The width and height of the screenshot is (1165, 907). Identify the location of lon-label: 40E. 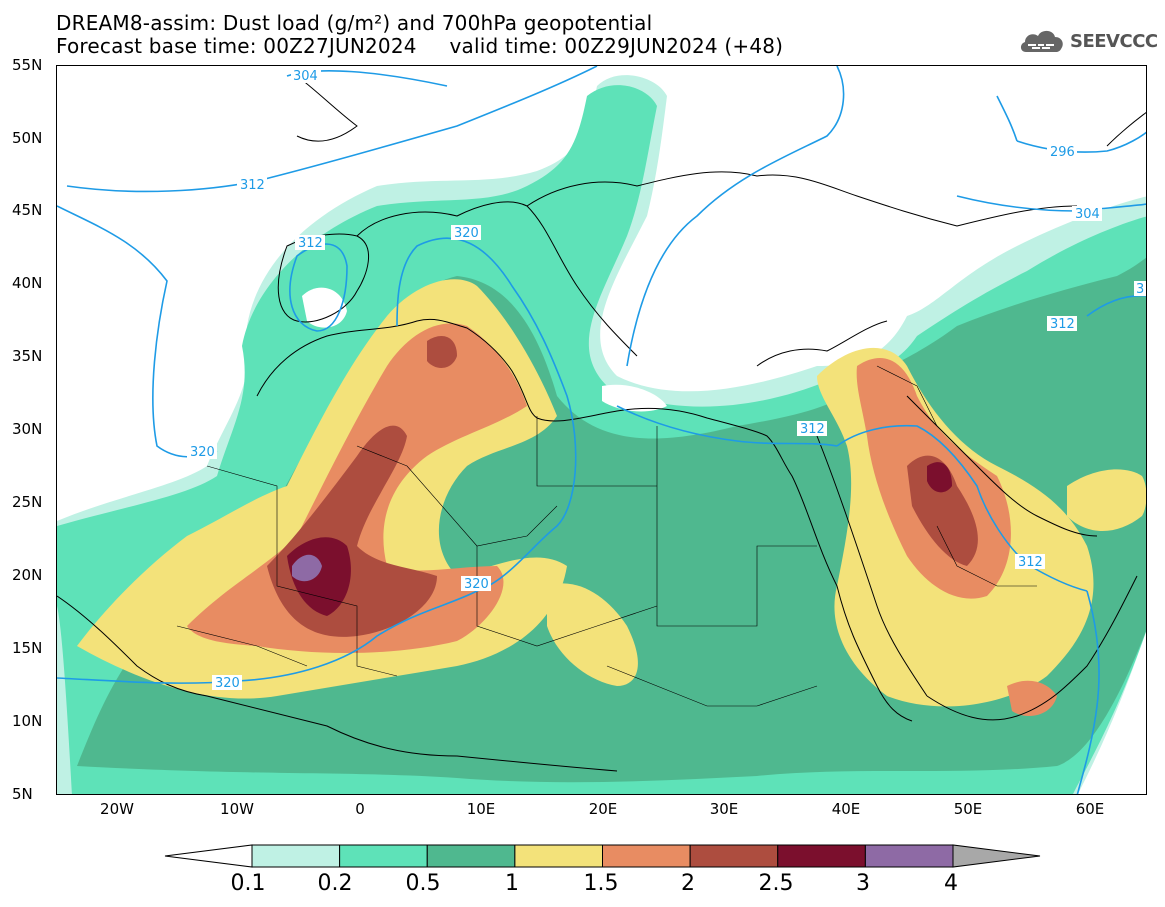
(846, 809).